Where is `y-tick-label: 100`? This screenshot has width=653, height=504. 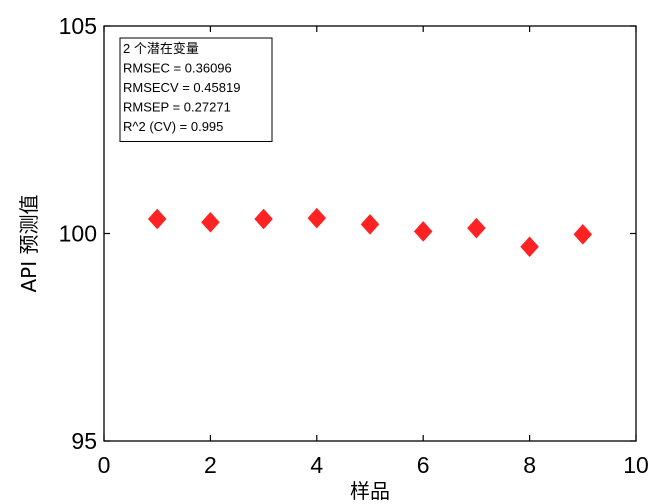
y-tick-label: 100 is located at coordinates (78, 234).